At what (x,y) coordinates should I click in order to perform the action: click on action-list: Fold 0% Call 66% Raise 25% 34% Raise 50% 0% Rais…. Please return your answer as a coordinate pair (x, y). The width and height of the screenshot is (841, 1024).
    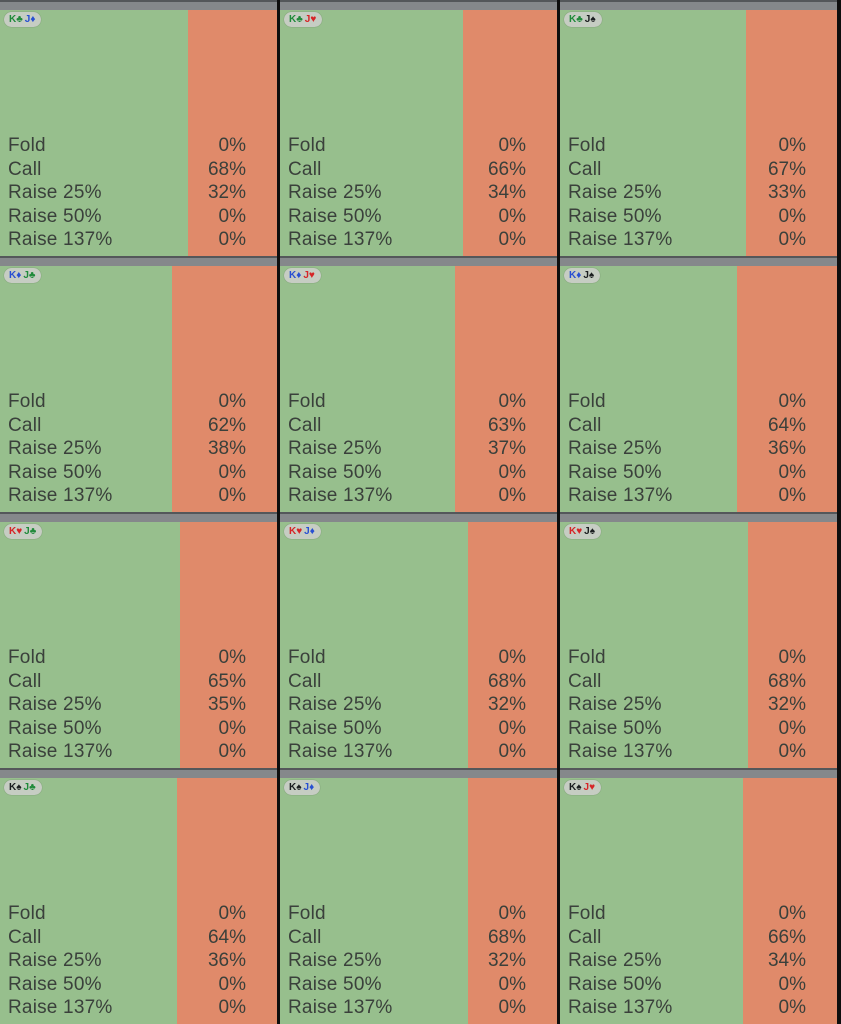
    Looking at the image, I should click on (407, 194).